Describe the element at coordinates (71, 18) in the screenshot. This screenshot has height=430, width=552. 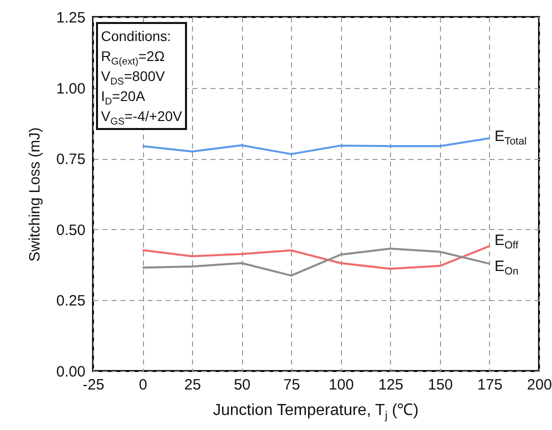
I see `y-tick-label: 1.25` at that location.